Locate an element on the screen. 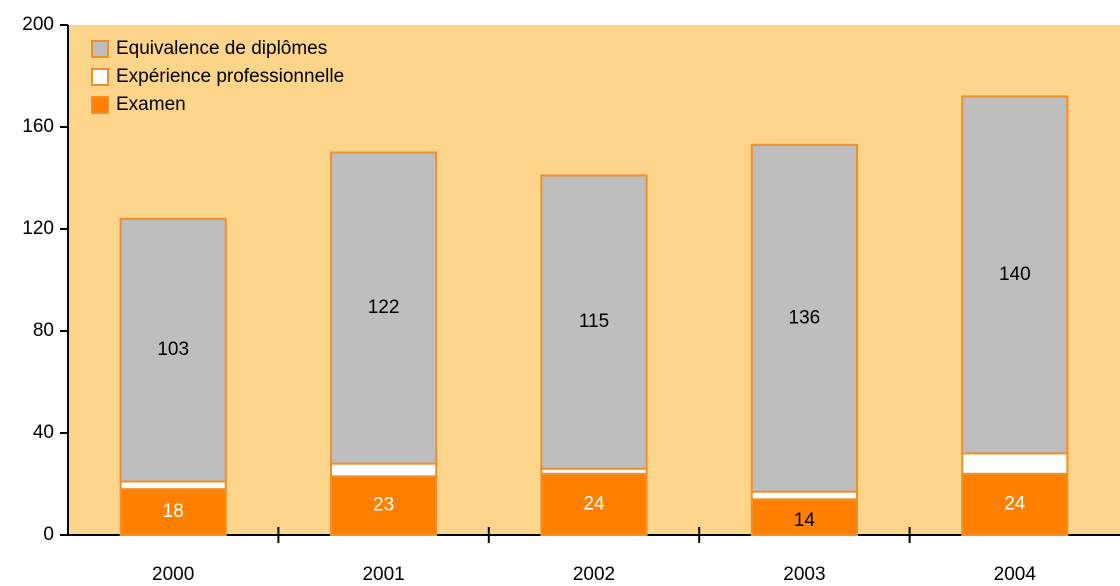 The height and width of the screenshot is (586, 1120). data-label: 122 is located at coordinates (384, 307).